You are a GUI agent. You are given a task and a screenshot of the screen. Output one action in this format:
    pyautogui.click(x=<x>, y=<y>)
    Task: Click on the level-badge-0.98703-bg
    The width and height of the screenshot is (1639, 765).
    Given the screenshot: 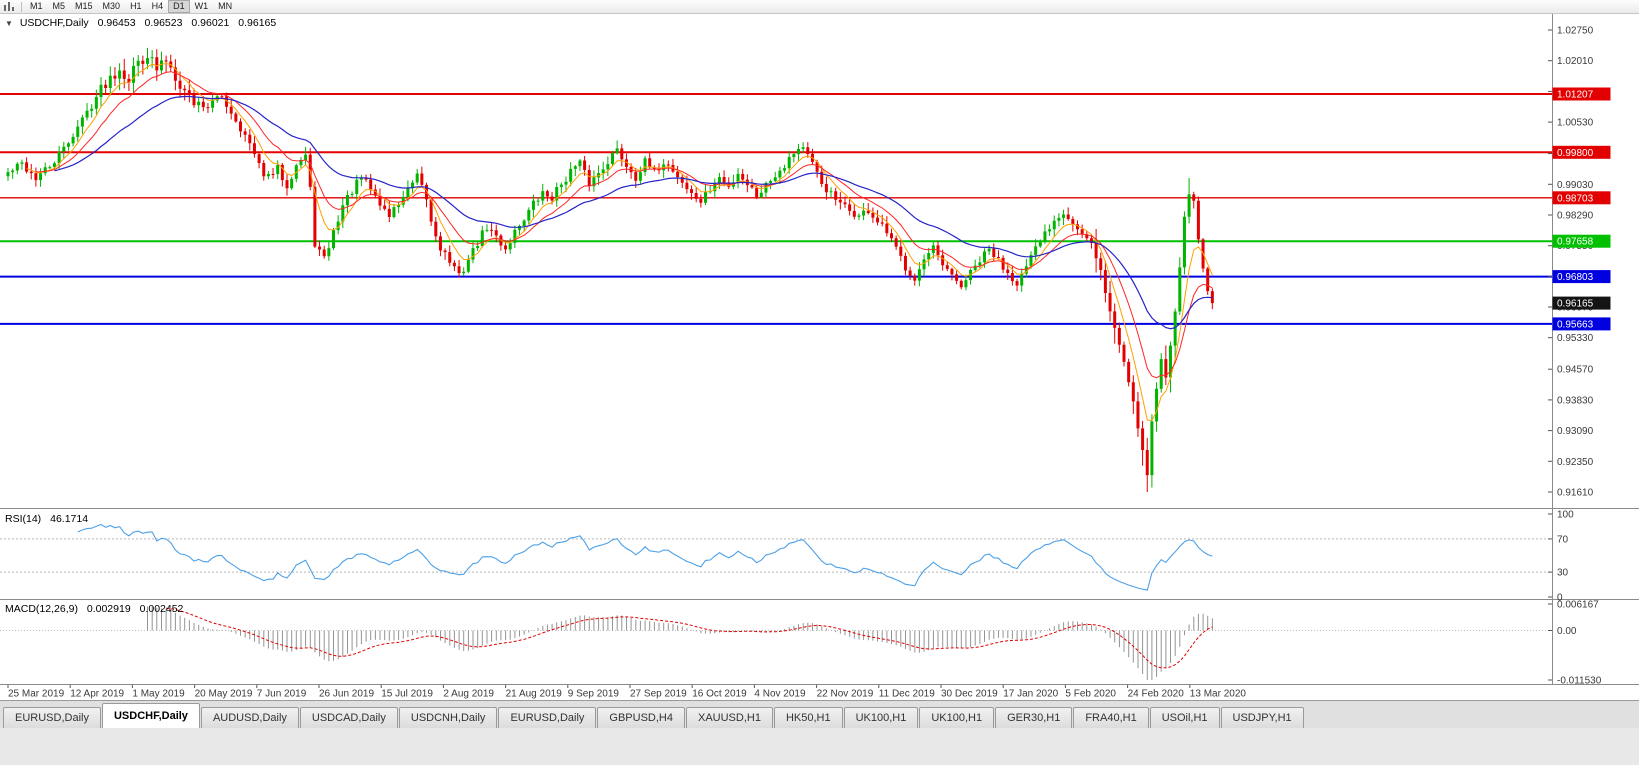 What is the action you would take?
    pyautogui.click(x=1581, y=198)
    